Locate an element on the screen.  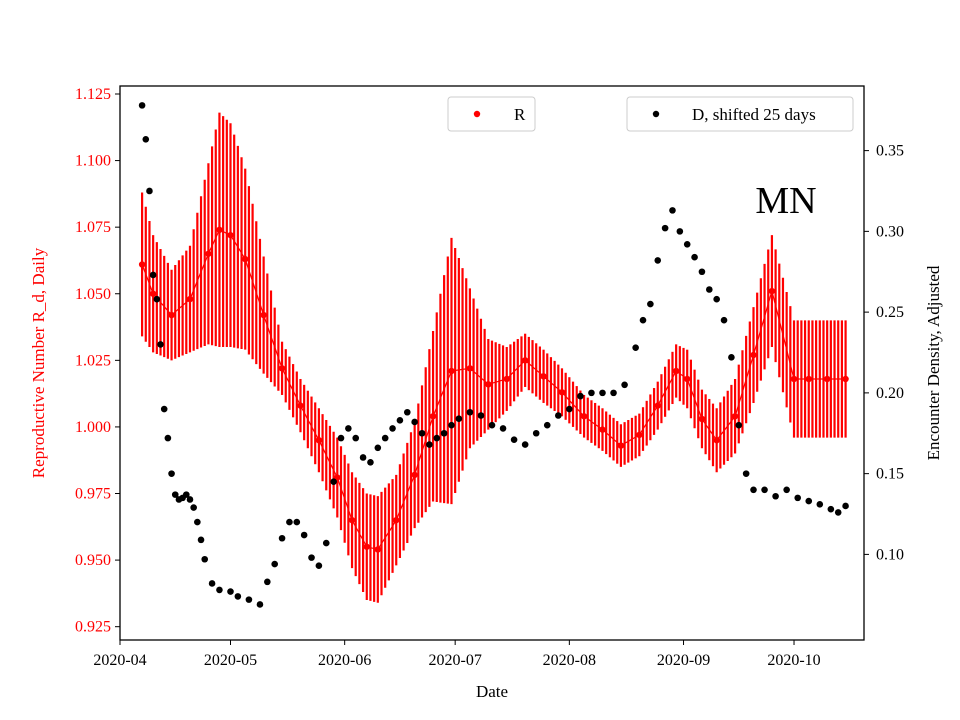
y-axis-left-label: Reproductive Number R_d, Daily is located at coordinates (38, 362).